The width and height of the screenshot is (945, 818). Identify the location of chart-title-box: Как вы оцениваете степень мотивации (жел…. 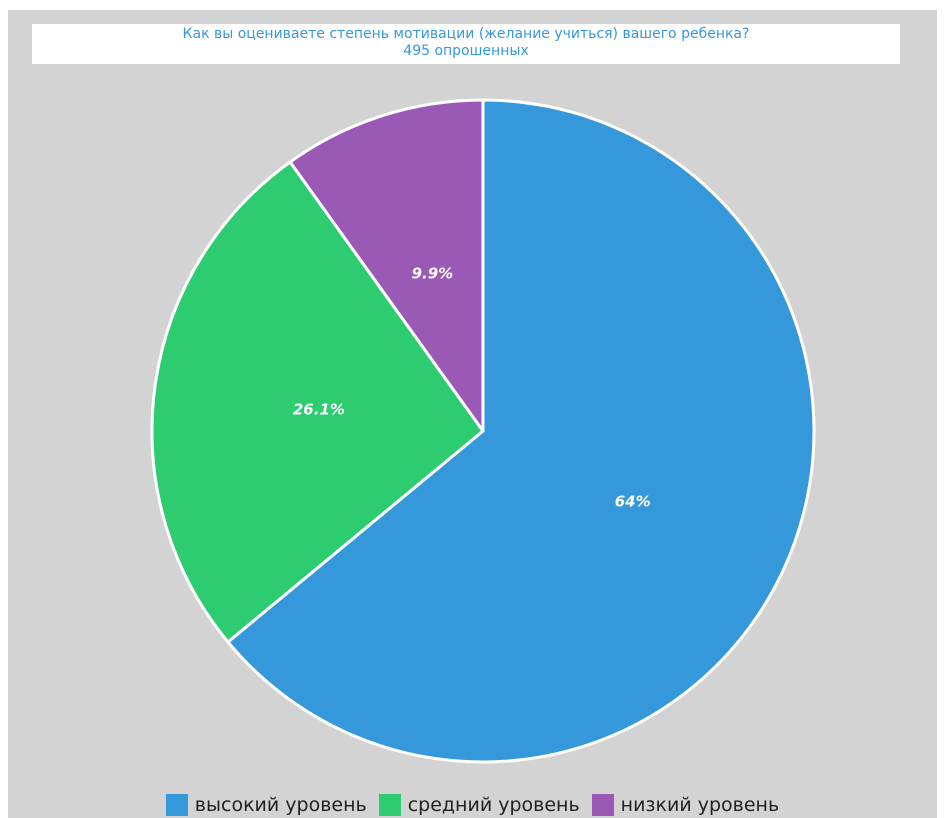
(466, 44).